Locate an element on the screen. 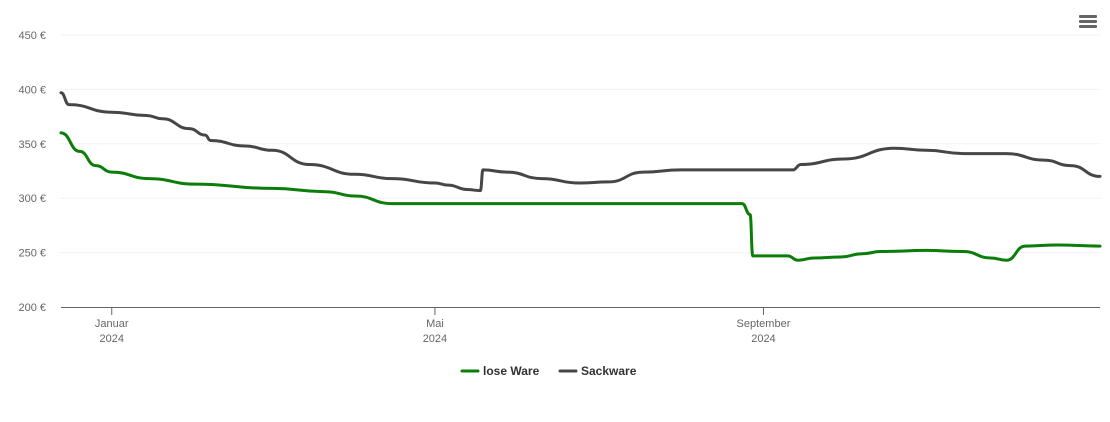 The width and height of the screenshot is (1110, 422). y-tick-label: 450 € is located at coordinates (32, 36).